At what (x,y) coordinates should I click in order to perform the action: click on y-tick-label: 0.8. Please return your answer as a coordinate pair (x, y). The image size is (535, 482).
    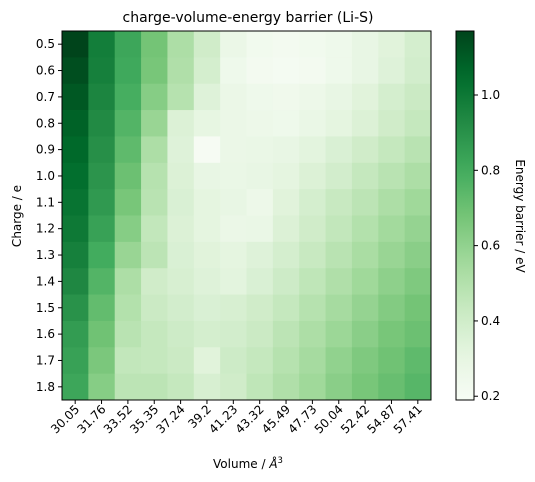
    Looking at the image, I should click on (45, 123).